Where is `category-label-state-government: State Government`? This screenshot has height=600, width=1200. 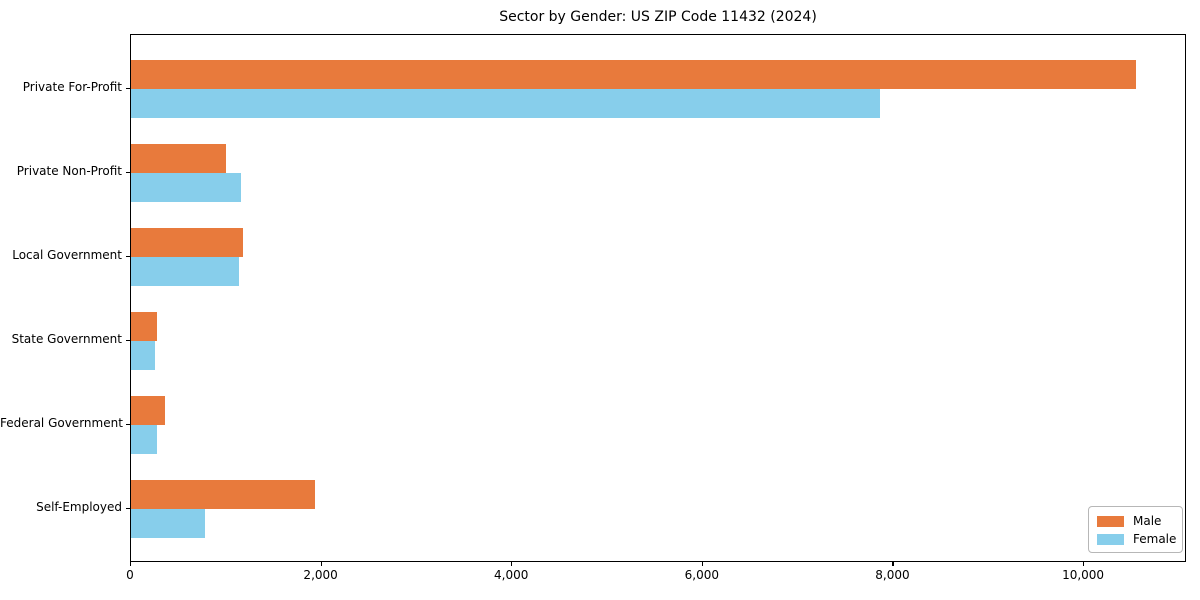
category-label-state-government: State Government is located at coordinates (66, 338).